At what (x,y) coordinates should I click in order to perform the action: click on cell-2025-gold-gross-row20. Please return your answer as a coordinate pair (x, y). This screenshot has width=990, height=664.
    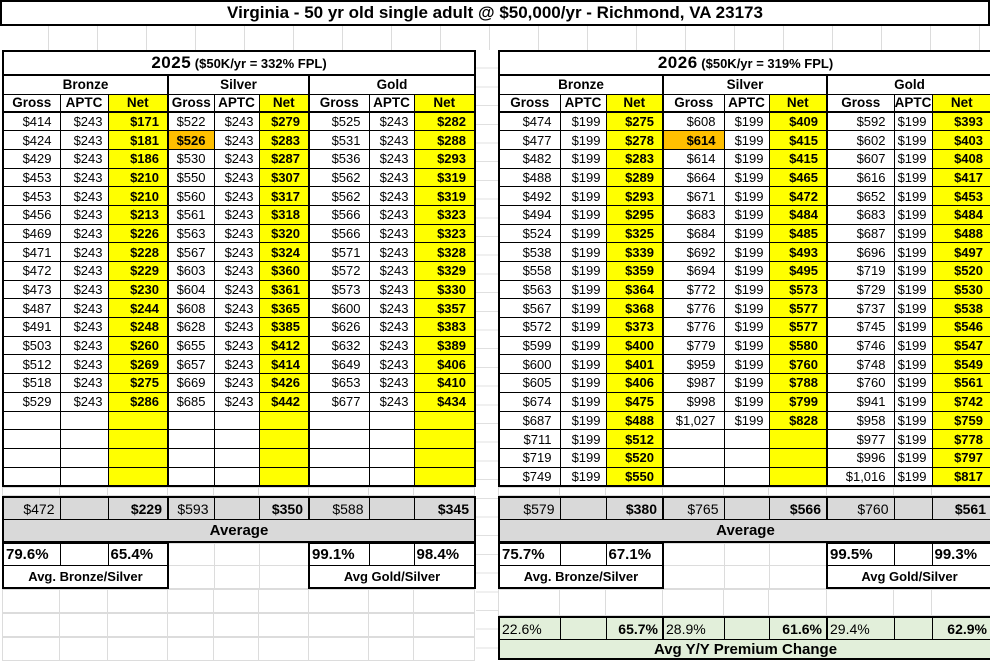
    Looking at the image, I should click on (339, 476).